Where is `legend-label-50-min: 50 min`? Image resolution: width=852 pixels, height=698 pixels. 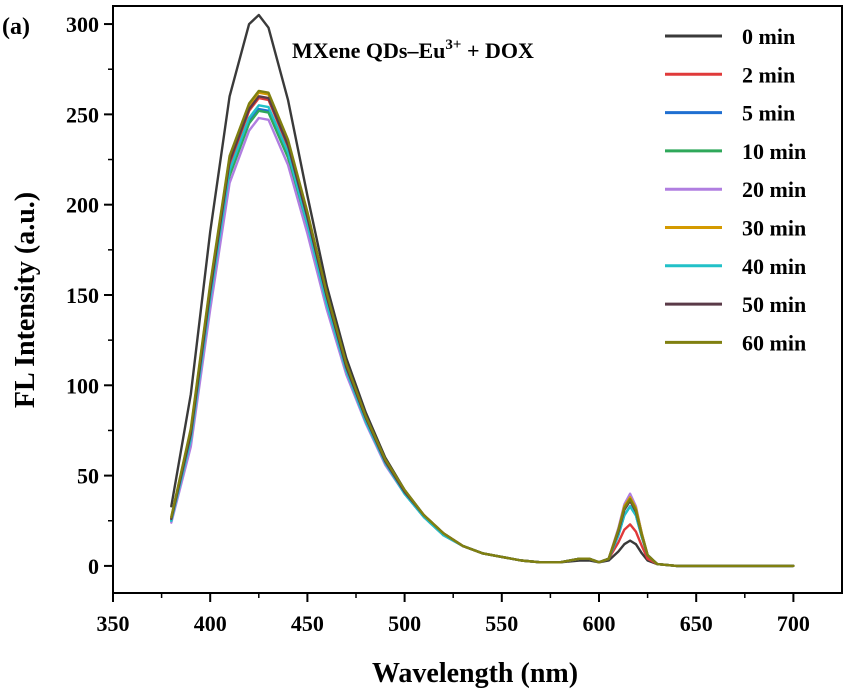
legend-label-50-min: 50 min is located at coordinates (774, 304).